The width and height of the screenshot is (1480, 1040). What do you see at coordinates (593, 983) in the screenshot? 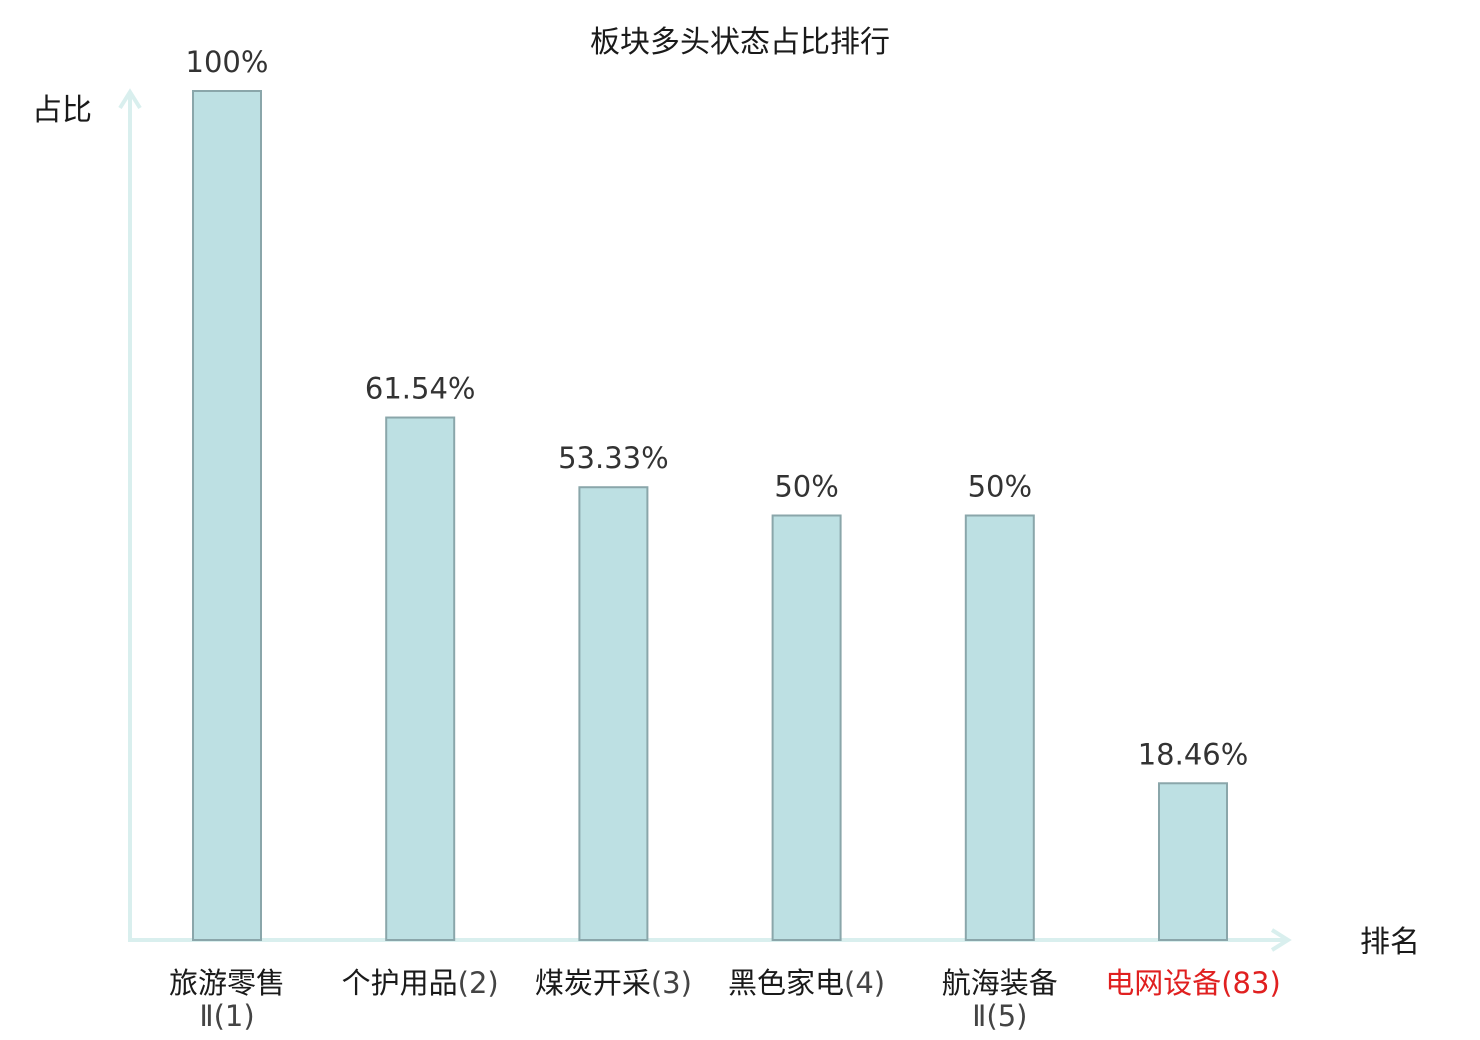
I see `category-name: 煤炭开采` at bounding box center [593, 983].